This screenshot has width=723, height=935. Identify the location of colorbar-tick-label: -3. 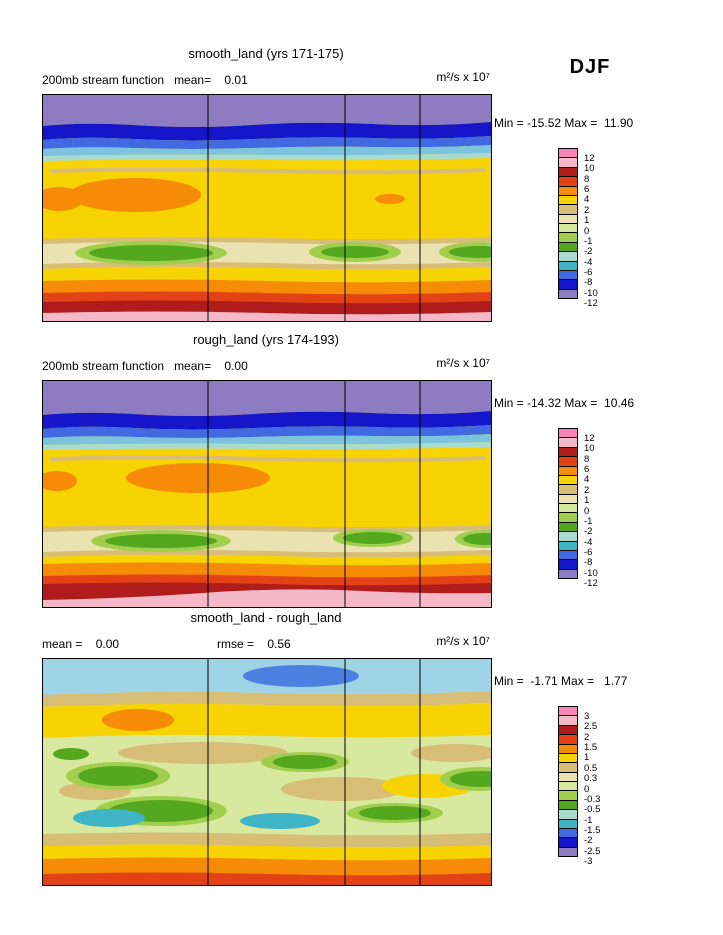
(588, 862).